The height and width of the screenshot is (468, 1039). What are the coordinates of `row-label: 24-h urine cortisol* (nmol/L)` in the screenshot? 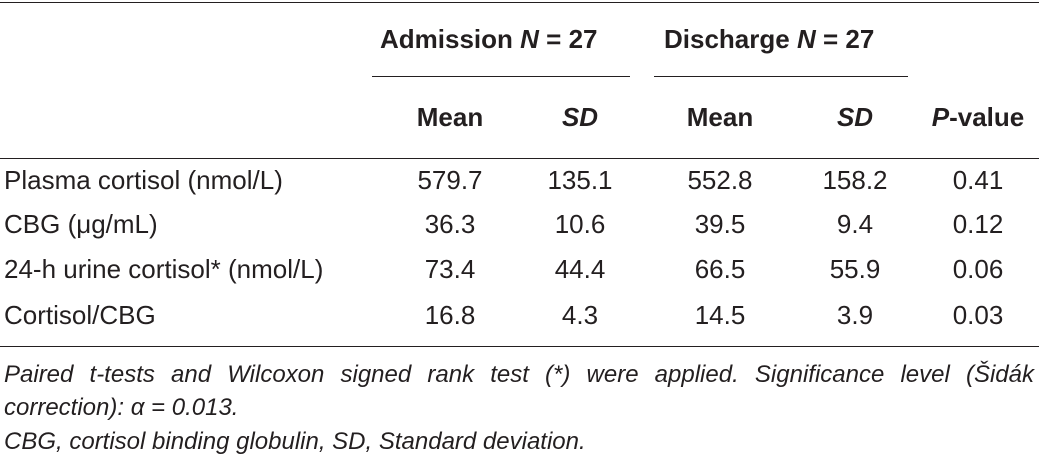 It's located at (164, 269).